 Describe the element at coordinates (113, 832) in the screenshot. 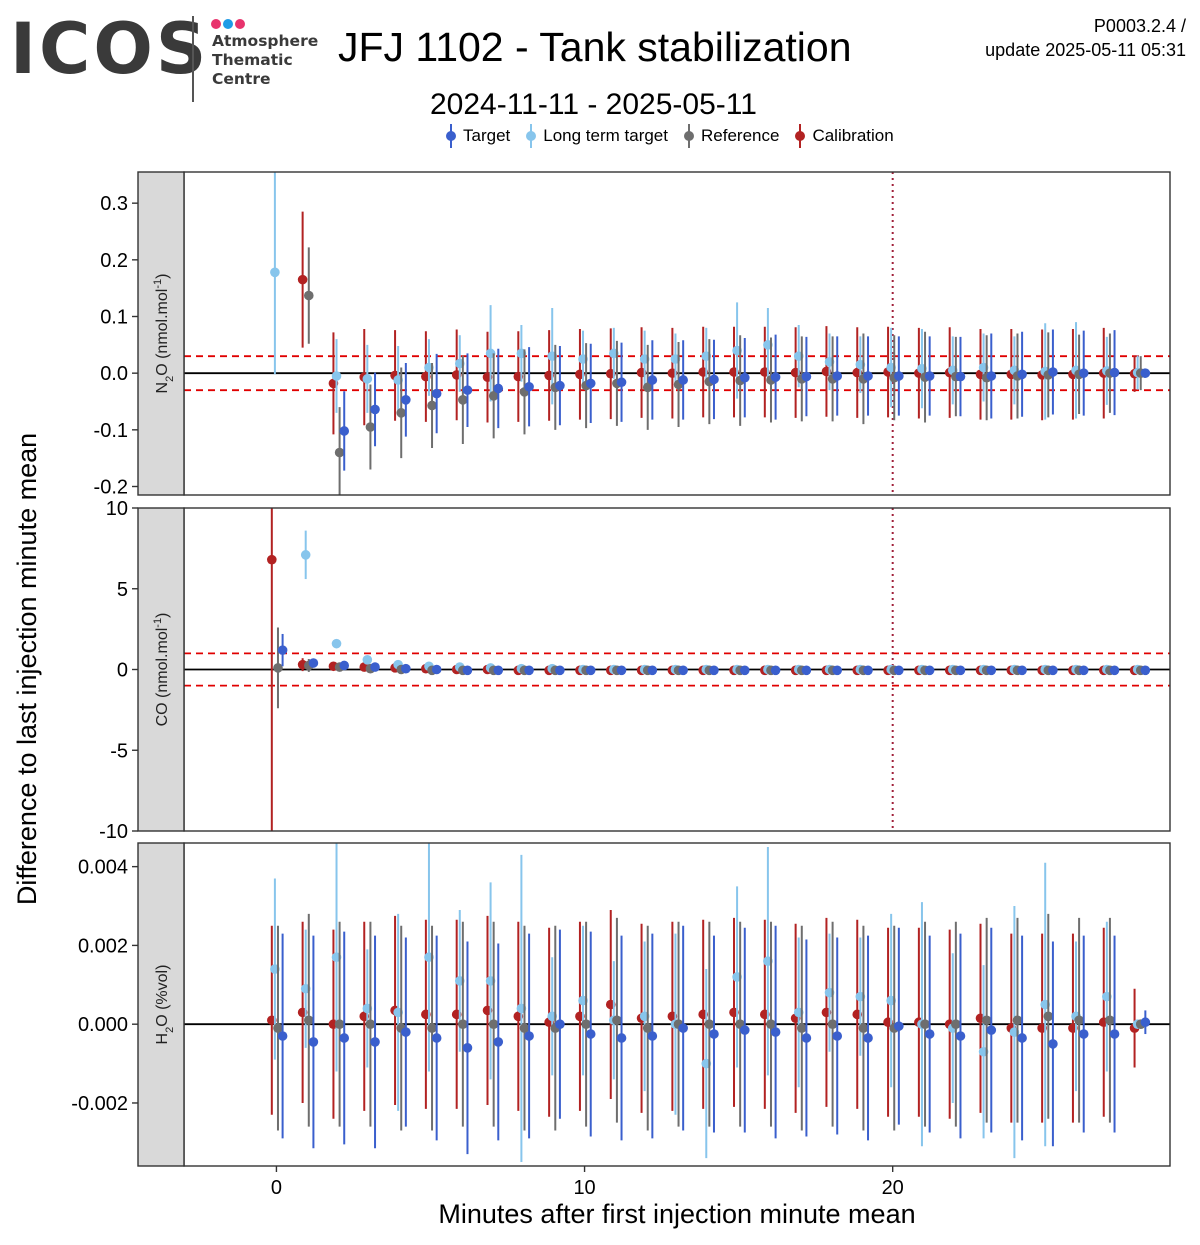

I see `y-tick-label: -10` at that location.